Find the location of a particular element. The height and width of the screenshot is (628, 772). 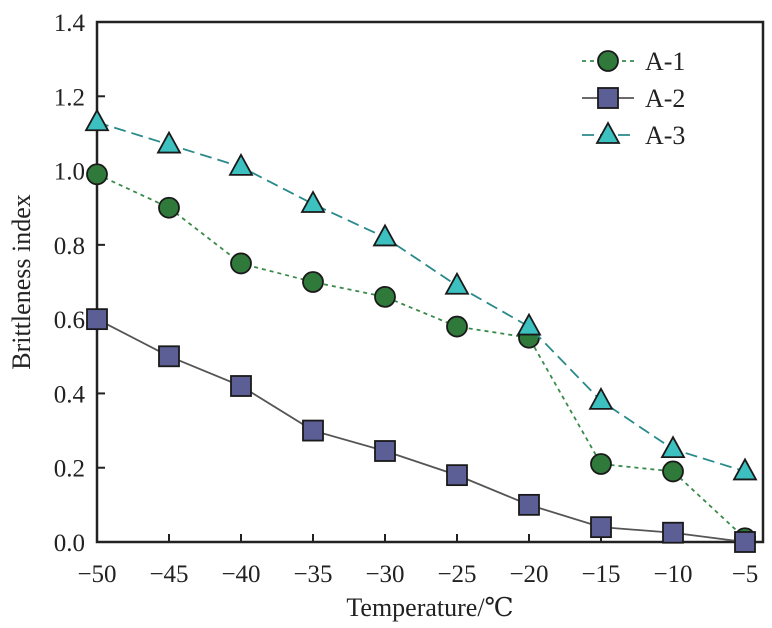

y-tick-label: 1.2 is located at coordinates (69, 97).